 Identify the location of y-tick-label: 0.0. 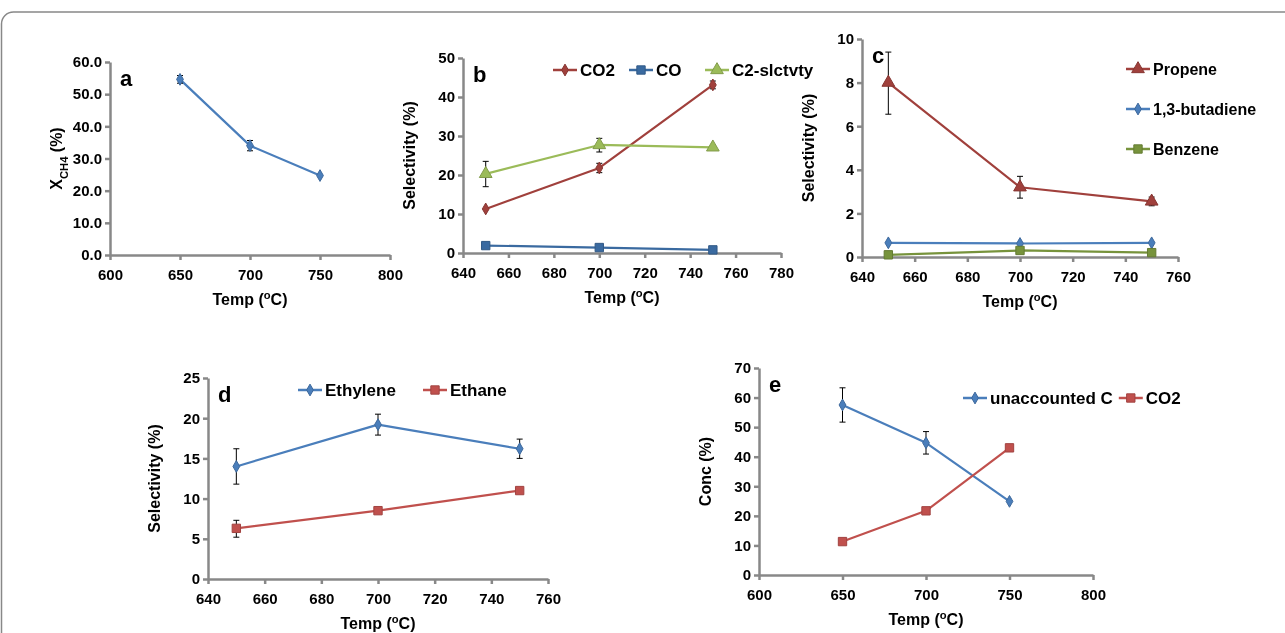
(91, 255).